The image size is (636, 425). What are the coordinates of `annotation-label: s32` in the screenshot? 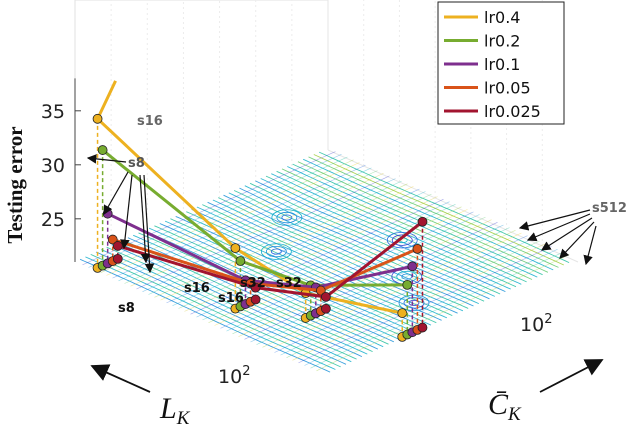 It's located at (253, 283).